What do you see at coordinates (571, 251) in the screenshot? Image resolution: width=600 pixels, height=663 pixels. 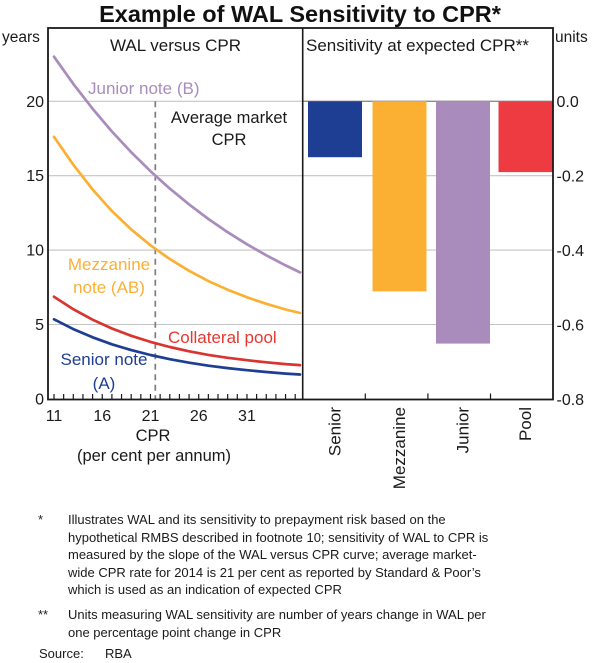 I see `right-y-tick-label: -0.4` at bounding box center [571, 251].